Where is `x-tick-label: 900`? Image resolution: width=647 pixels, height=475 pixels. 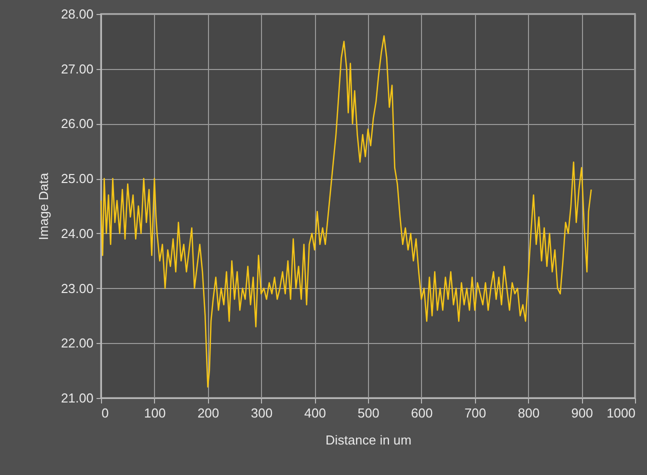
x-tick-label: 900 is located at coordinates (582, 413).